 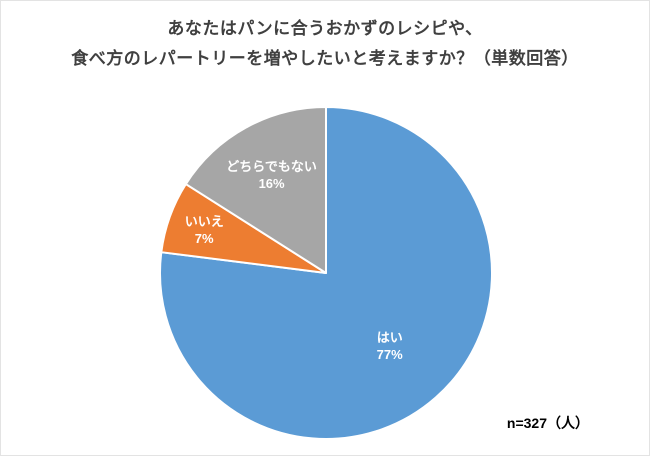 What do you see at coordinates (271, 175) in the screenshot?
I see `slice-label-2: どちらでもない 16%` at bounding box center [271, 175].